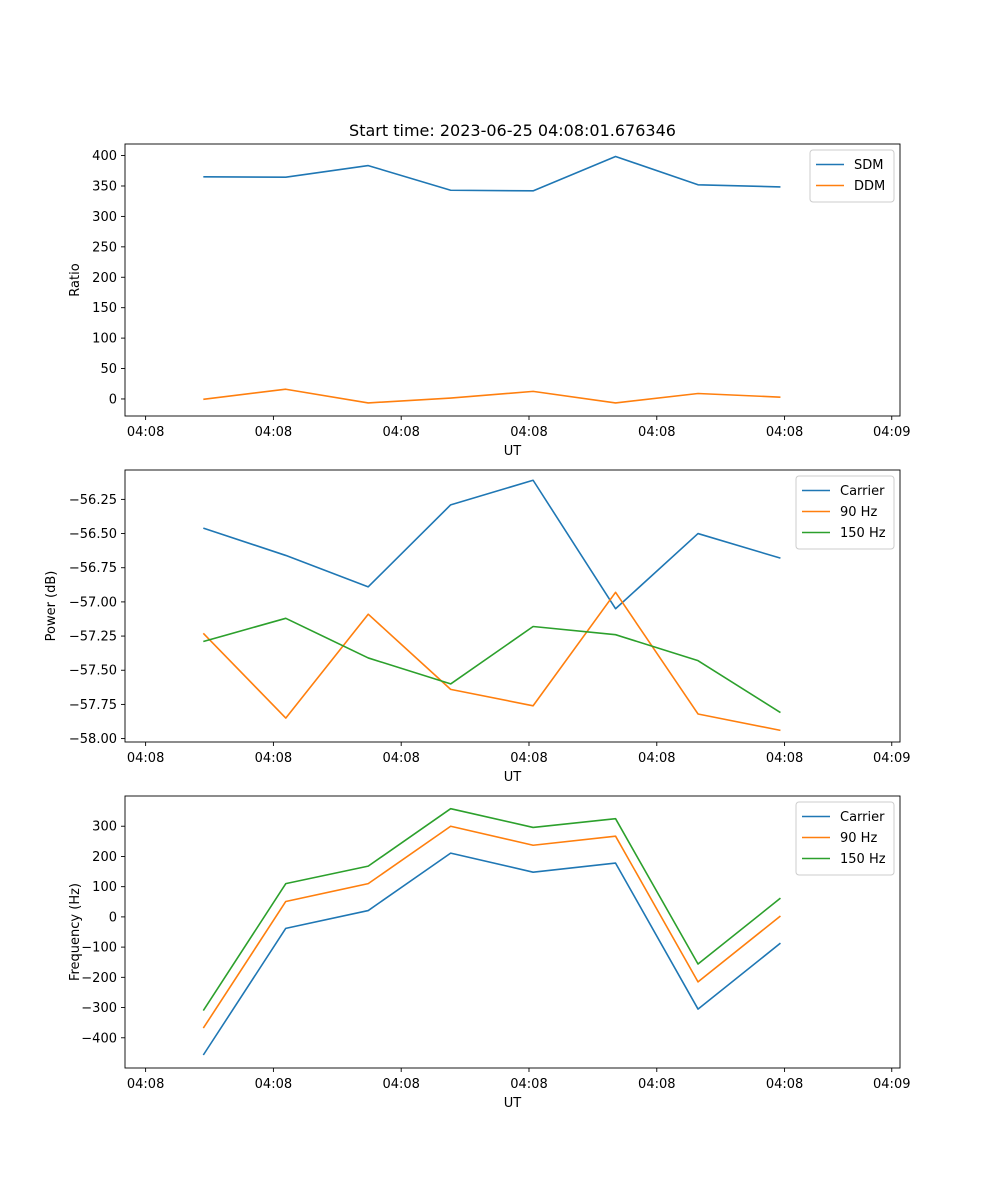 This screenshot has width=1000, height=1200. Describe the element at coordinates (108, 369) in the screenshot. I see `y-tick-label: 50` at that location.